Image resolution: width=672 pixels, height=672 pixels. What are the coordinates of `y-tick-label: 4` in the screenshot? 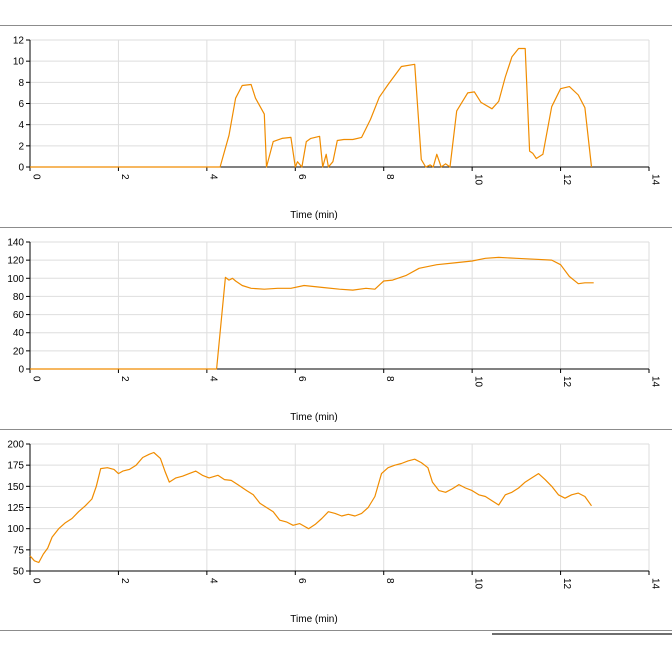 It's located at (21, 125).